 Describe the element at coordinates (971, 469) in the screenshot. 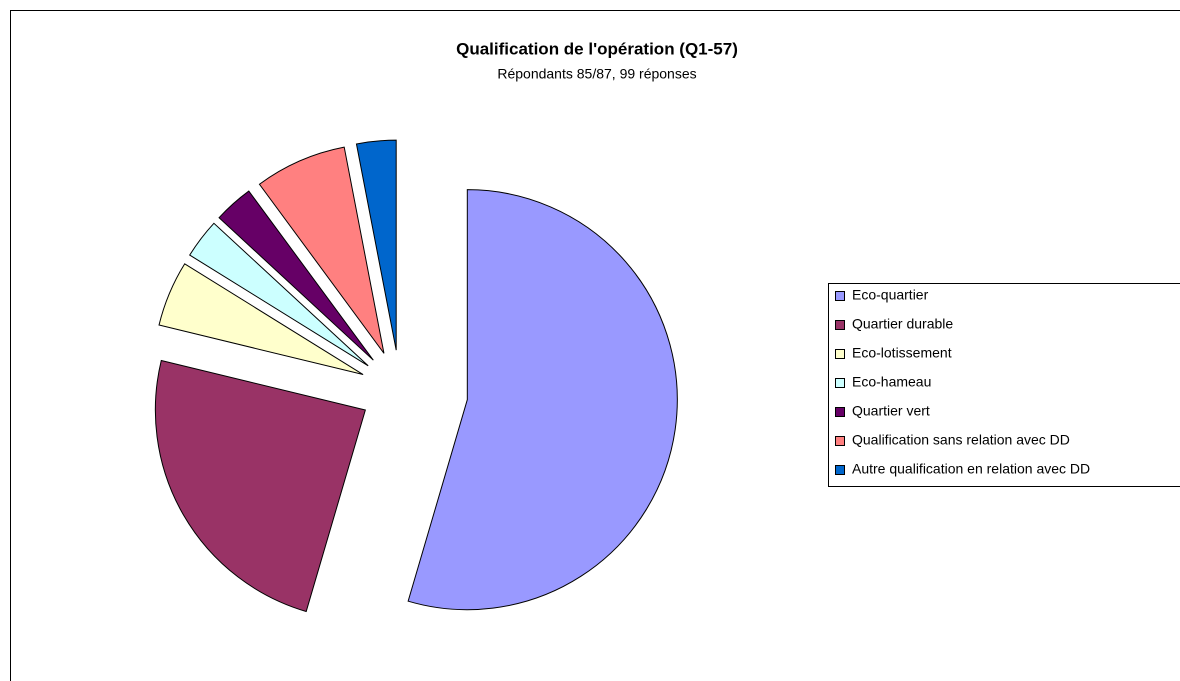

I see `legend-label: Autre qualification en relation avec DD` at that location.